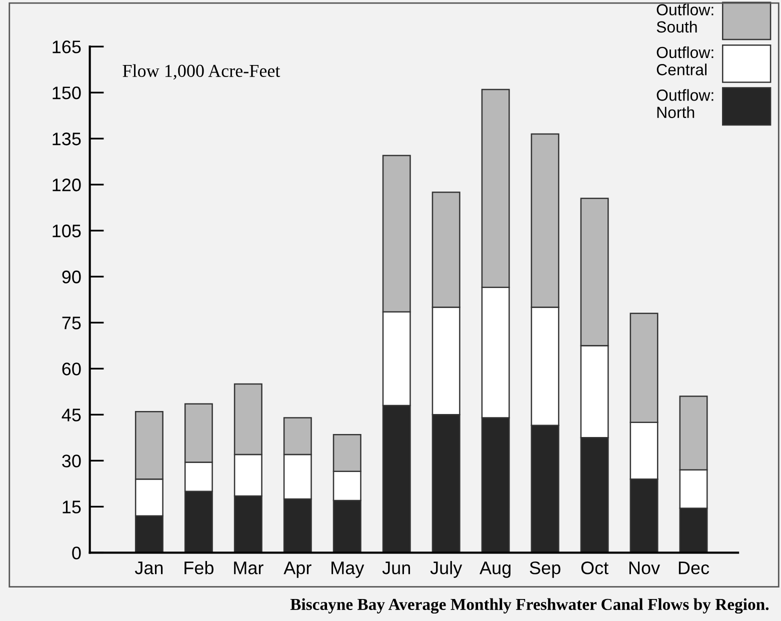 The width and height of the screenshot is (781, 621). I want to click on x-tick-label: Dec, so click(694, 568).